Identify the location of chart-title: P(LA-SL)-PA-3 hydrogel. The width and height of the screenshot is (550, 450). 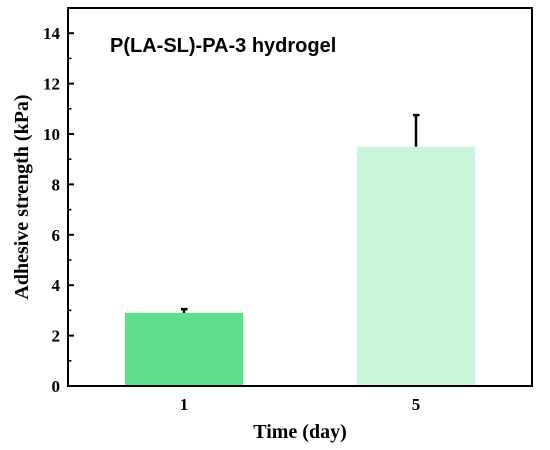
(223, 46).